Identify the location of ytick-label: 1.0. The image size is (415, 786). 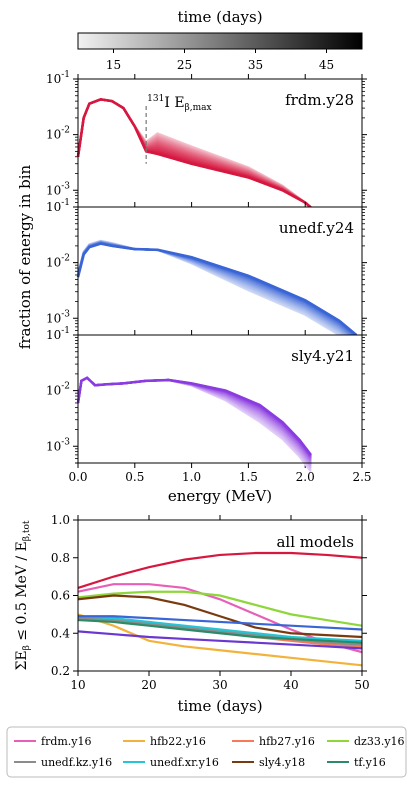
(60, 520).